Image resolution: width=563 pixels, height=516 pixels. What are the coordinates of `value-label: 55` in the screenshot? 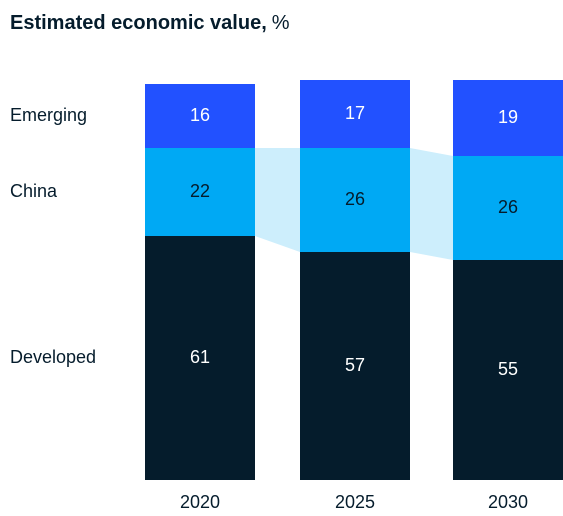 It's located at (508, 369).